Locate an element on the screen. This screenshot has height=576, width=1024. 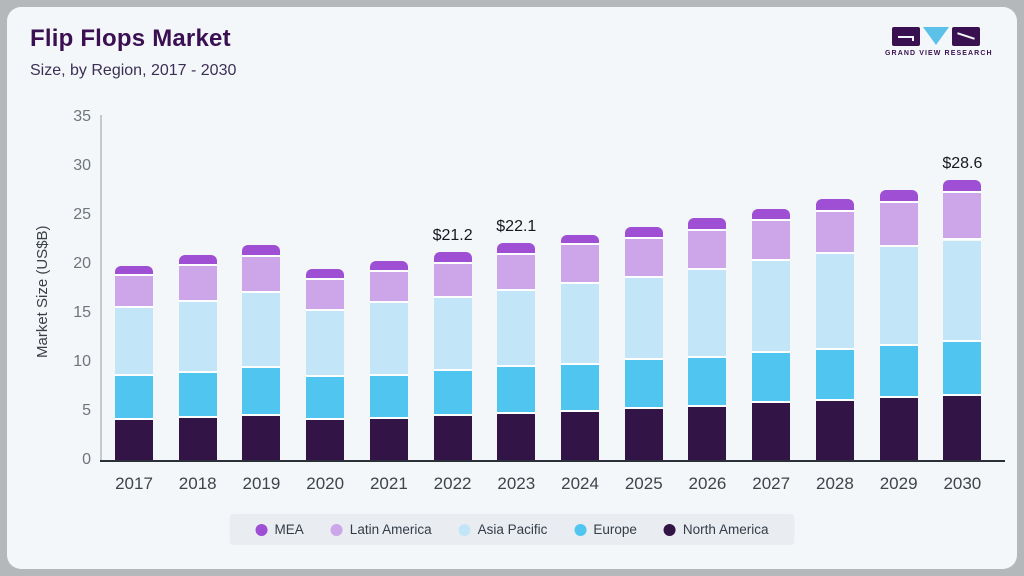
x-axis-label-2018: 2018 is located at coordinates (197, 483).